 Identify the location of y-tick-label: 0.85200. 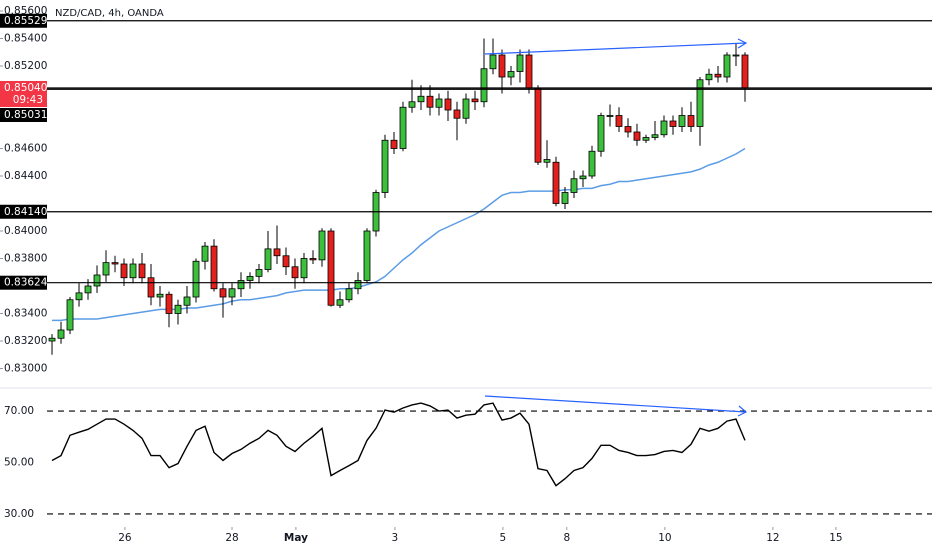
(25, 66).